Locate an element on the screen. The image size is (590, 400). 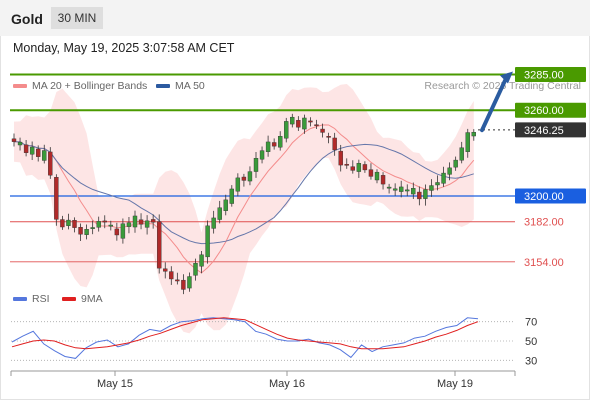
legend-ma50-swatch is located at coordinates (163, 86).